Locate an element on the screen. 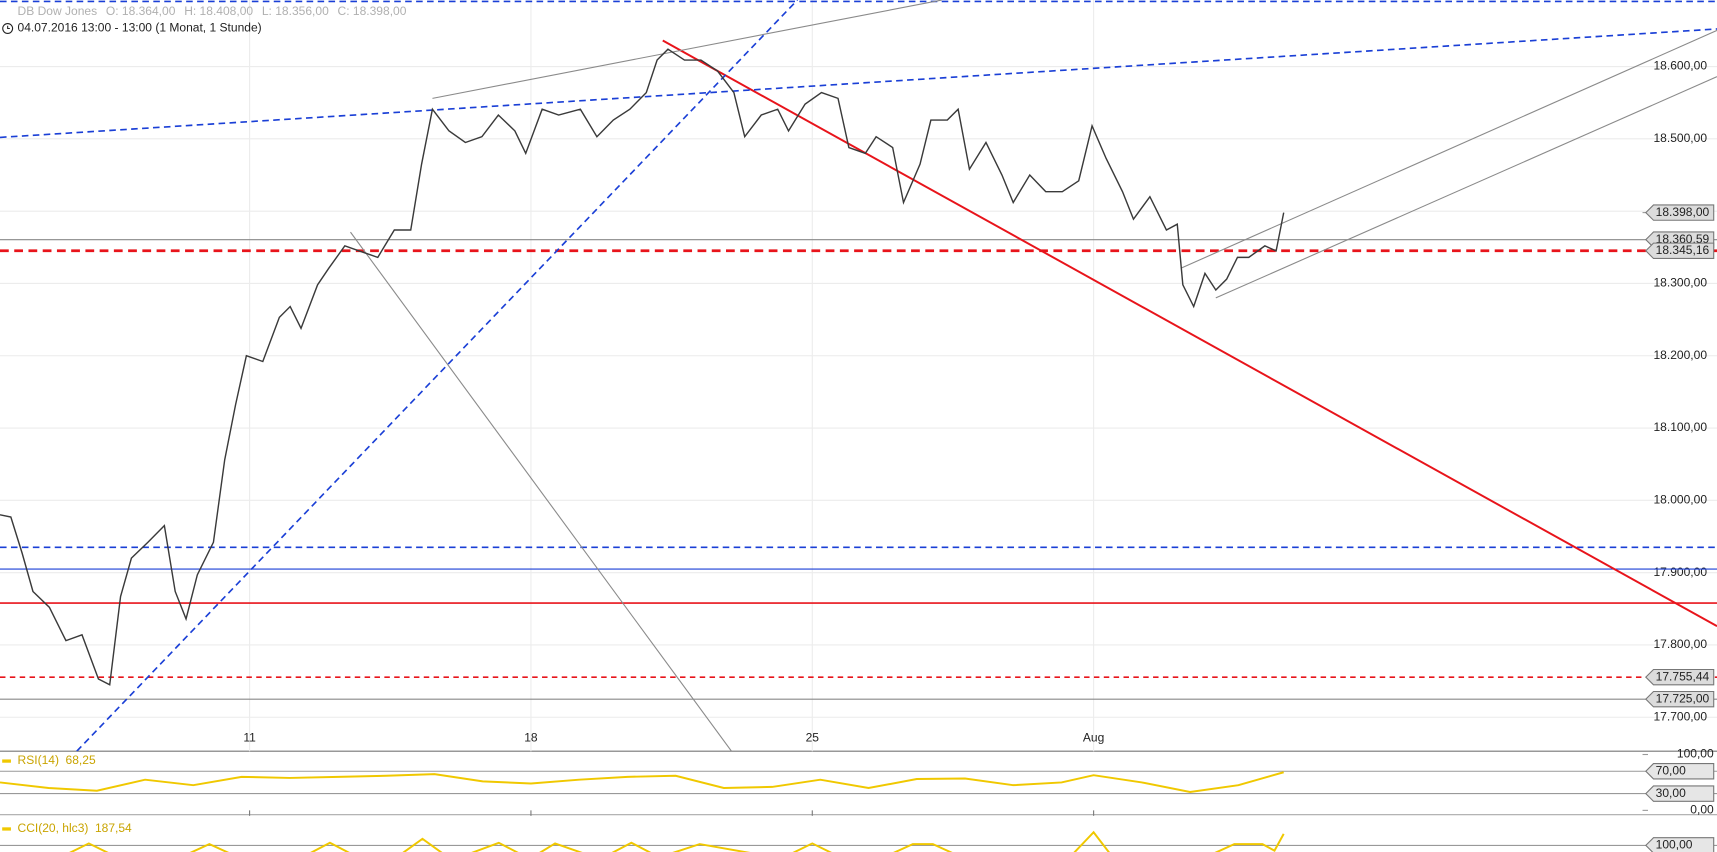 This screenshot has width=1717, height=852. price-label: 17.755,44 is located at coordinates (1683, 676).